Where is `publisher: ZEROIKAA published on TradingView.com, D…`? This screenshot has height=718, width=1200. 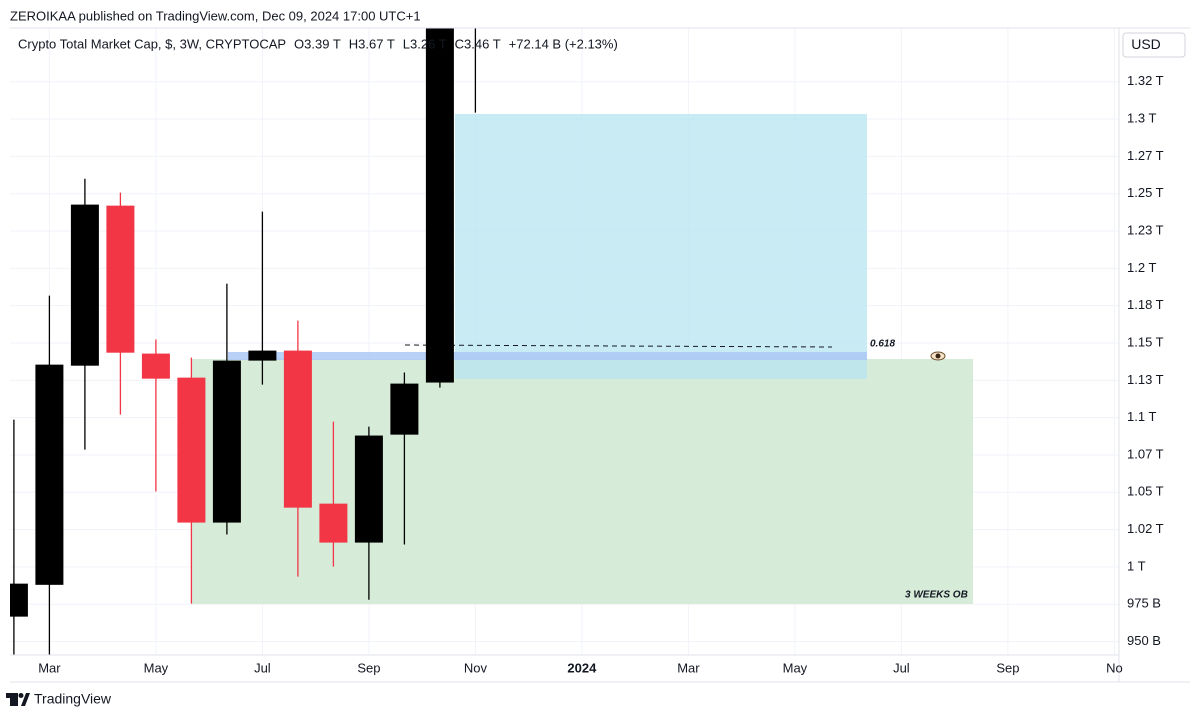
publisher: ZEROIKAA published on TradingView.com, D… is located at coordinates (215, 15).